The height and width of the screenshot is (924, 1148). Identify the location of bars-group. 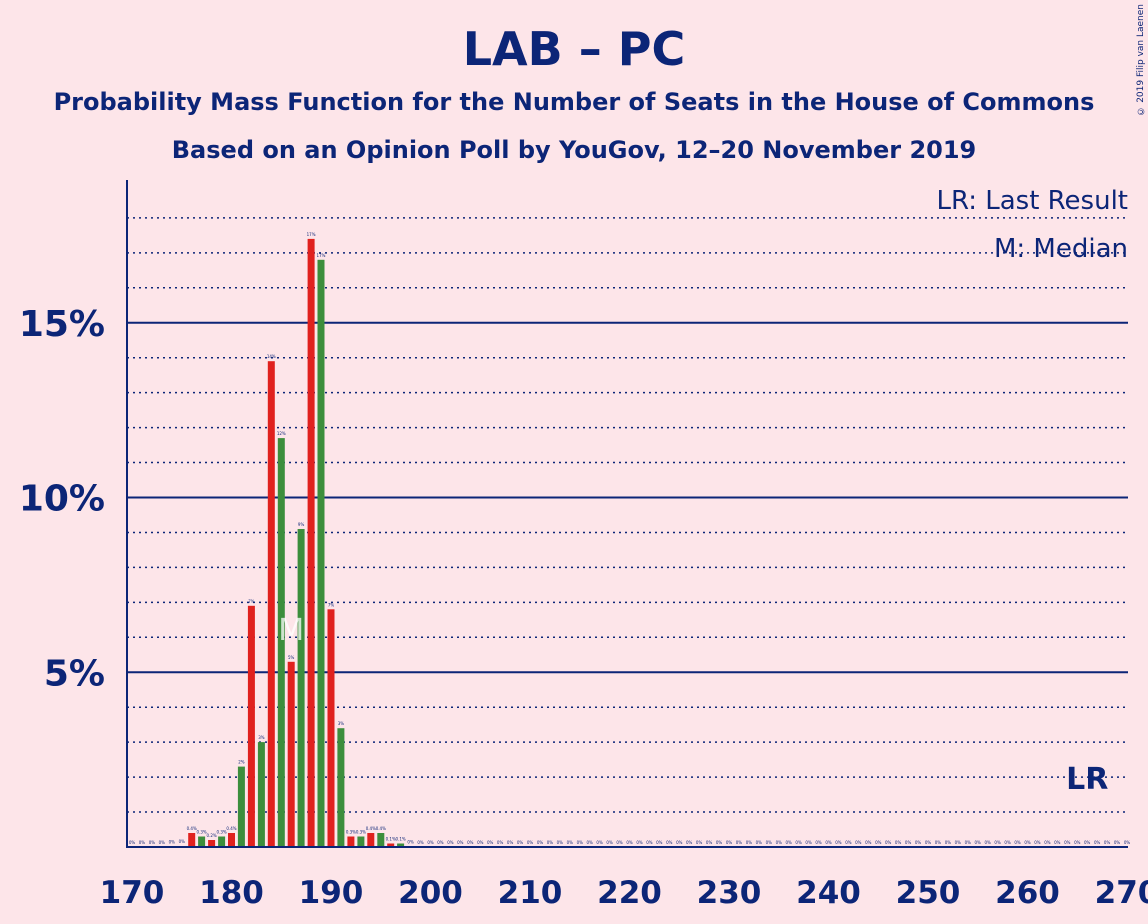
(291, 542).